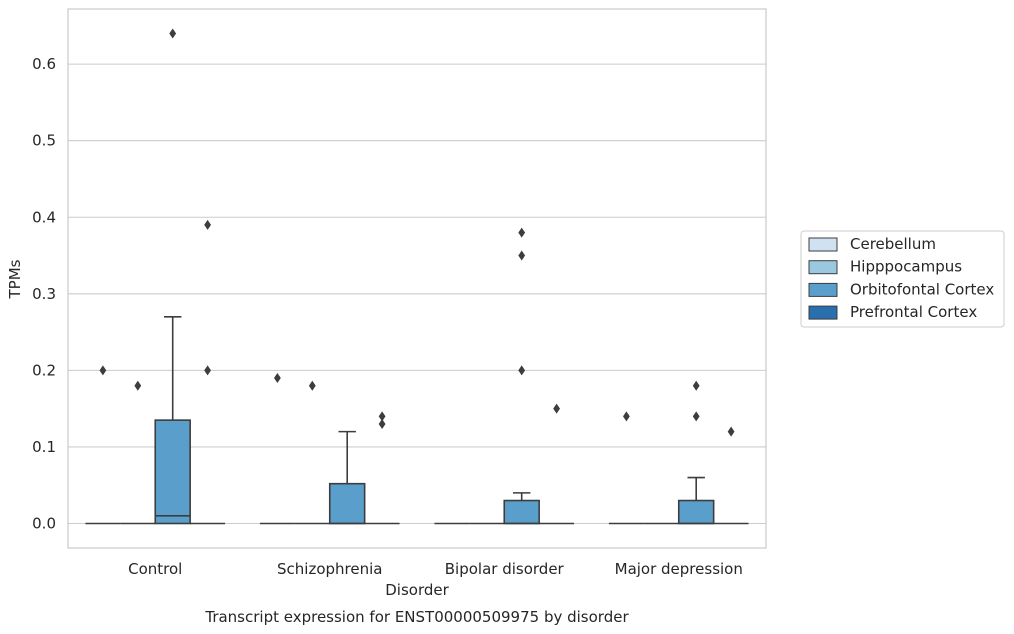 The height and width of the screenshot is (634, 1014). What do you see at coordinates (329, 569) in the screenshot?
I see `x-tick-label: Schizophrenia` at bounding box center [329, 569].